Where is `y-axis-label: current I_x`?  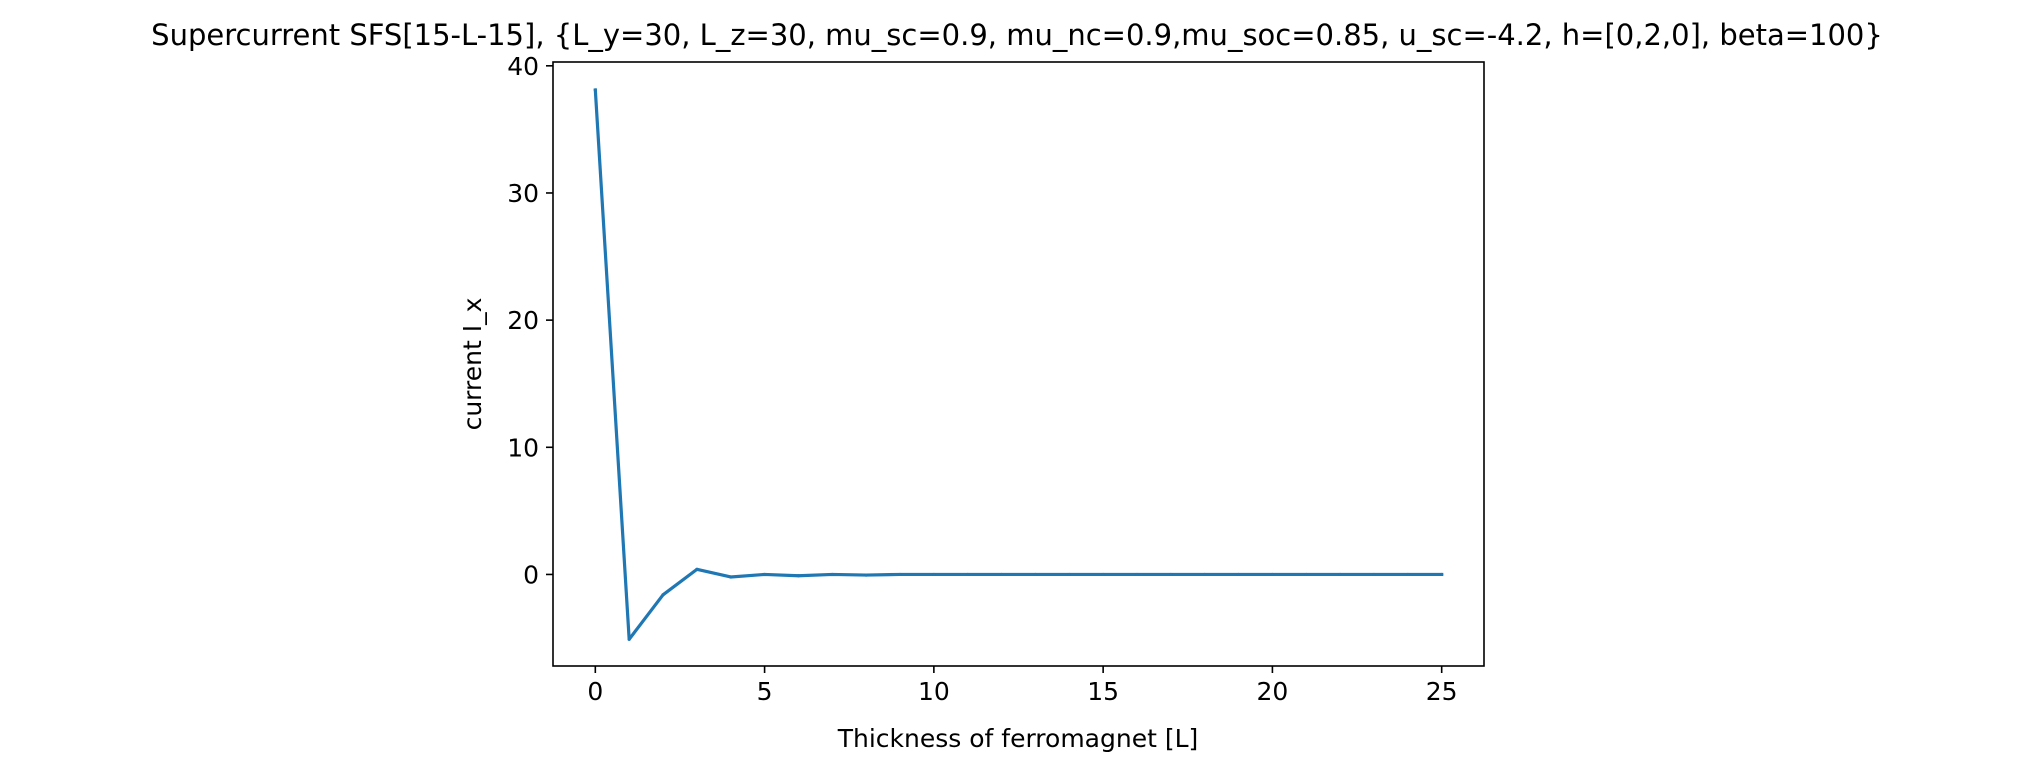
y-axis-label: current I_x is located at coordinates (472, 364).